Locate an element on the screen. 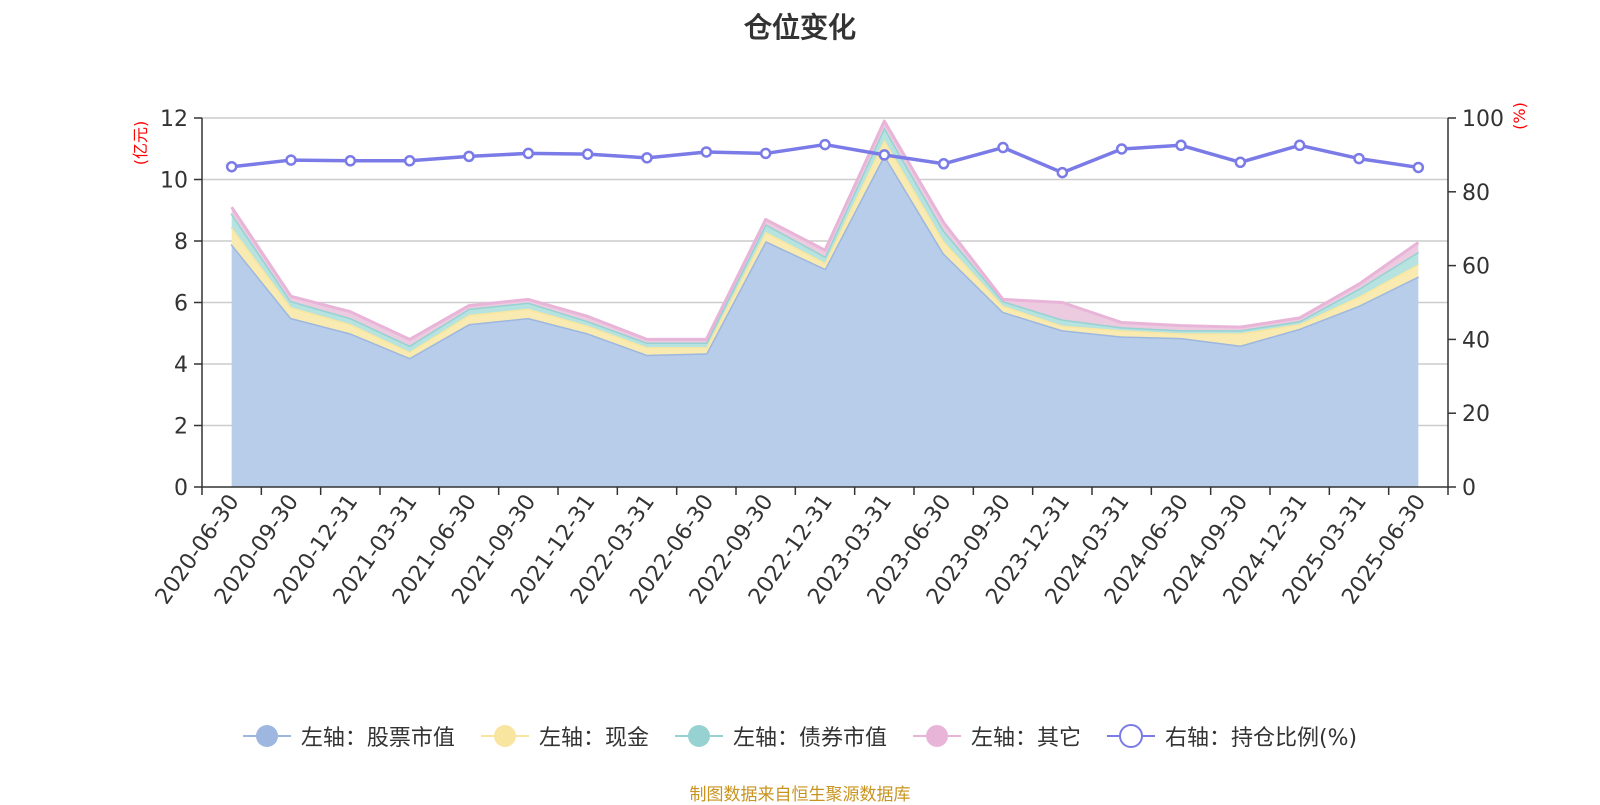 This screenshot has height=805, width=1600. legend-item: 左轴：股票市值 is located at coordinates (348, 736).